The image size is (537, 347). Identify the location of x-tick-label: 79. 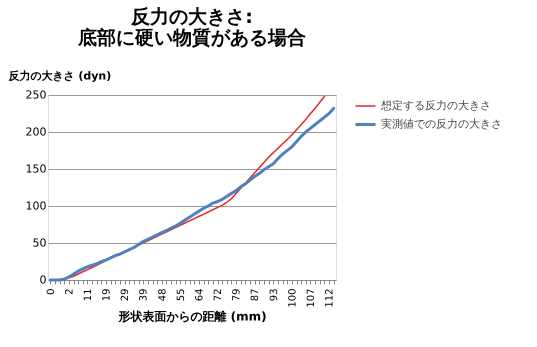
(237, 295).